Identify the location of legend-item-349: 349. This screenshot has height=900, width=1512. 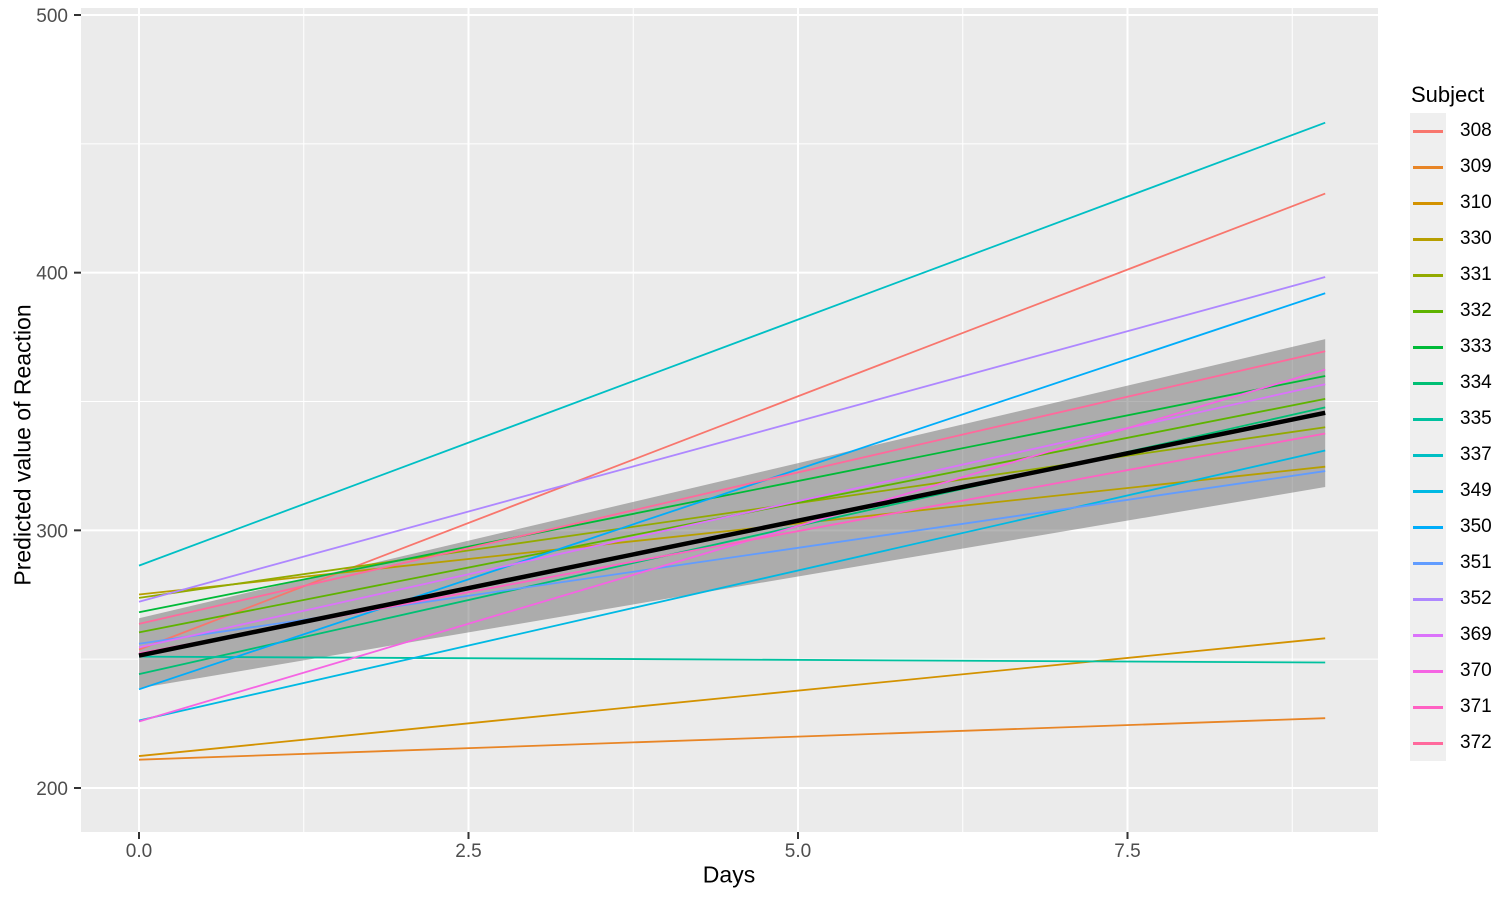
(1451, 491).